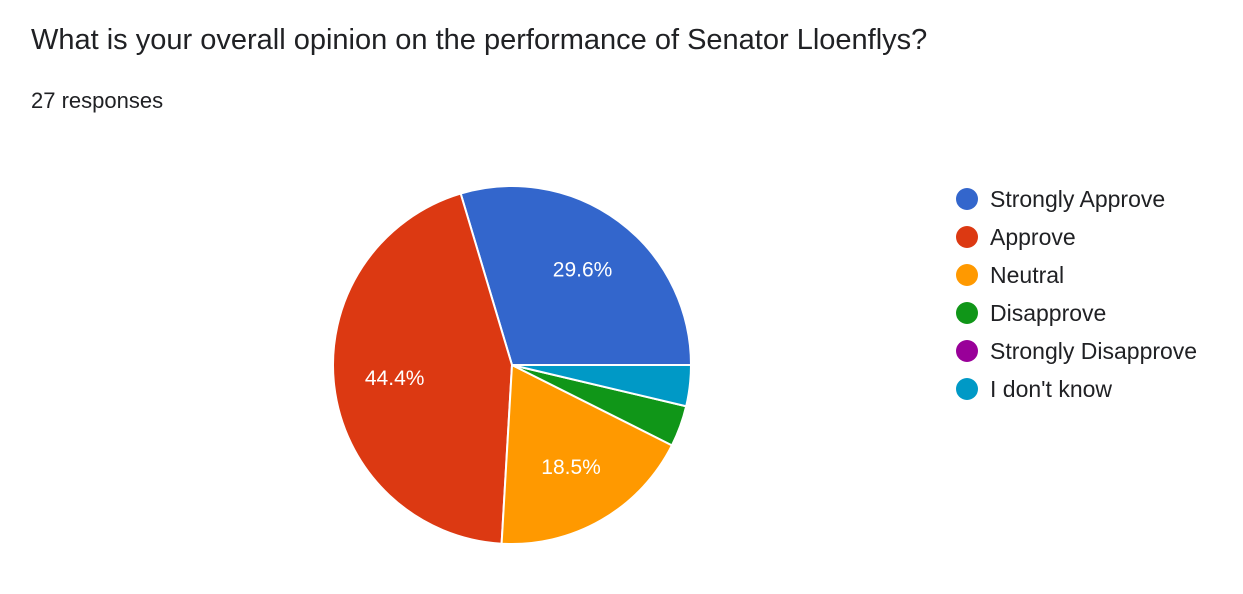 The height and width of the screenshot is (594, 1243). I want to click on legend-label: Neutral, so click(1027, 274).